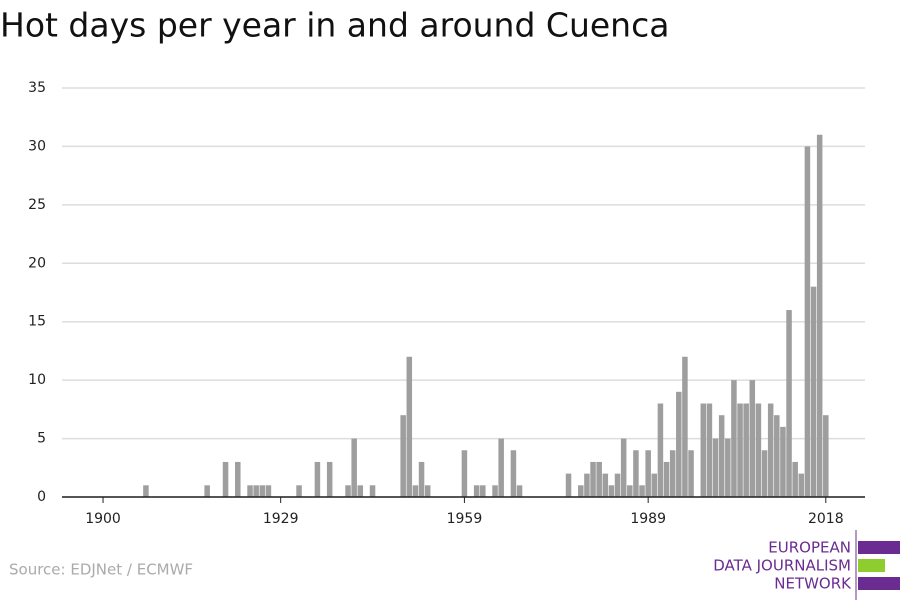  Describe the element at coordinates (103, 519) in the screenshot. I see `x-tick-label: 1900` at that location.